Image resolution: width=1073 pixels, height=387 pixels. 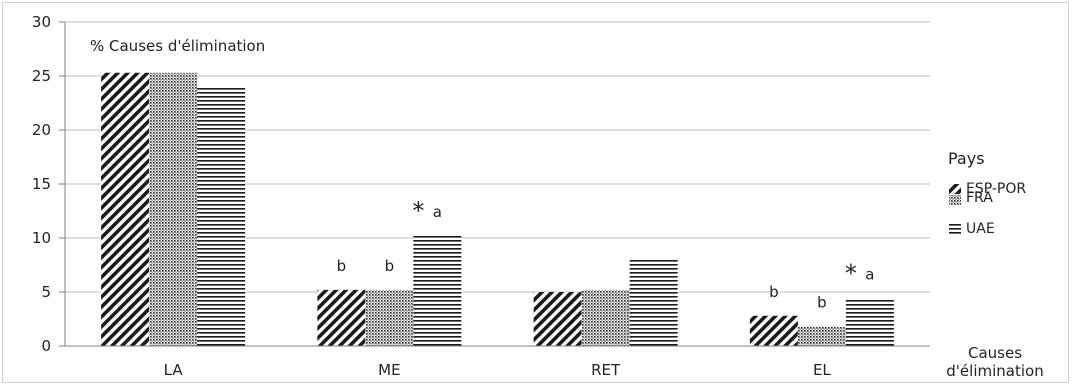 What do you see at coordinates (955, 229) in the screenshot?
I see `legend-swatch-uae` at bounding box center [955, 229].